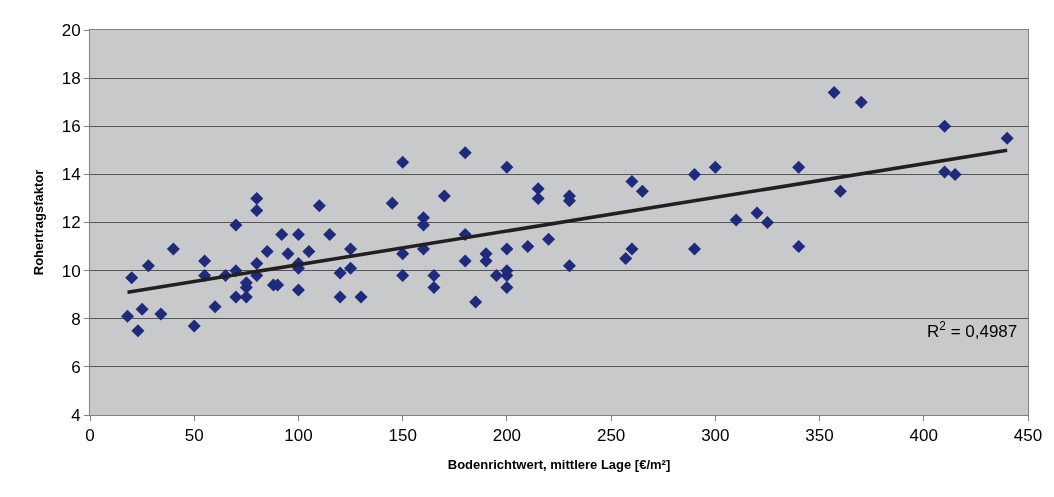  I want to click on annotation: R$^{2}$ = 0,4987, so click(972, 330).